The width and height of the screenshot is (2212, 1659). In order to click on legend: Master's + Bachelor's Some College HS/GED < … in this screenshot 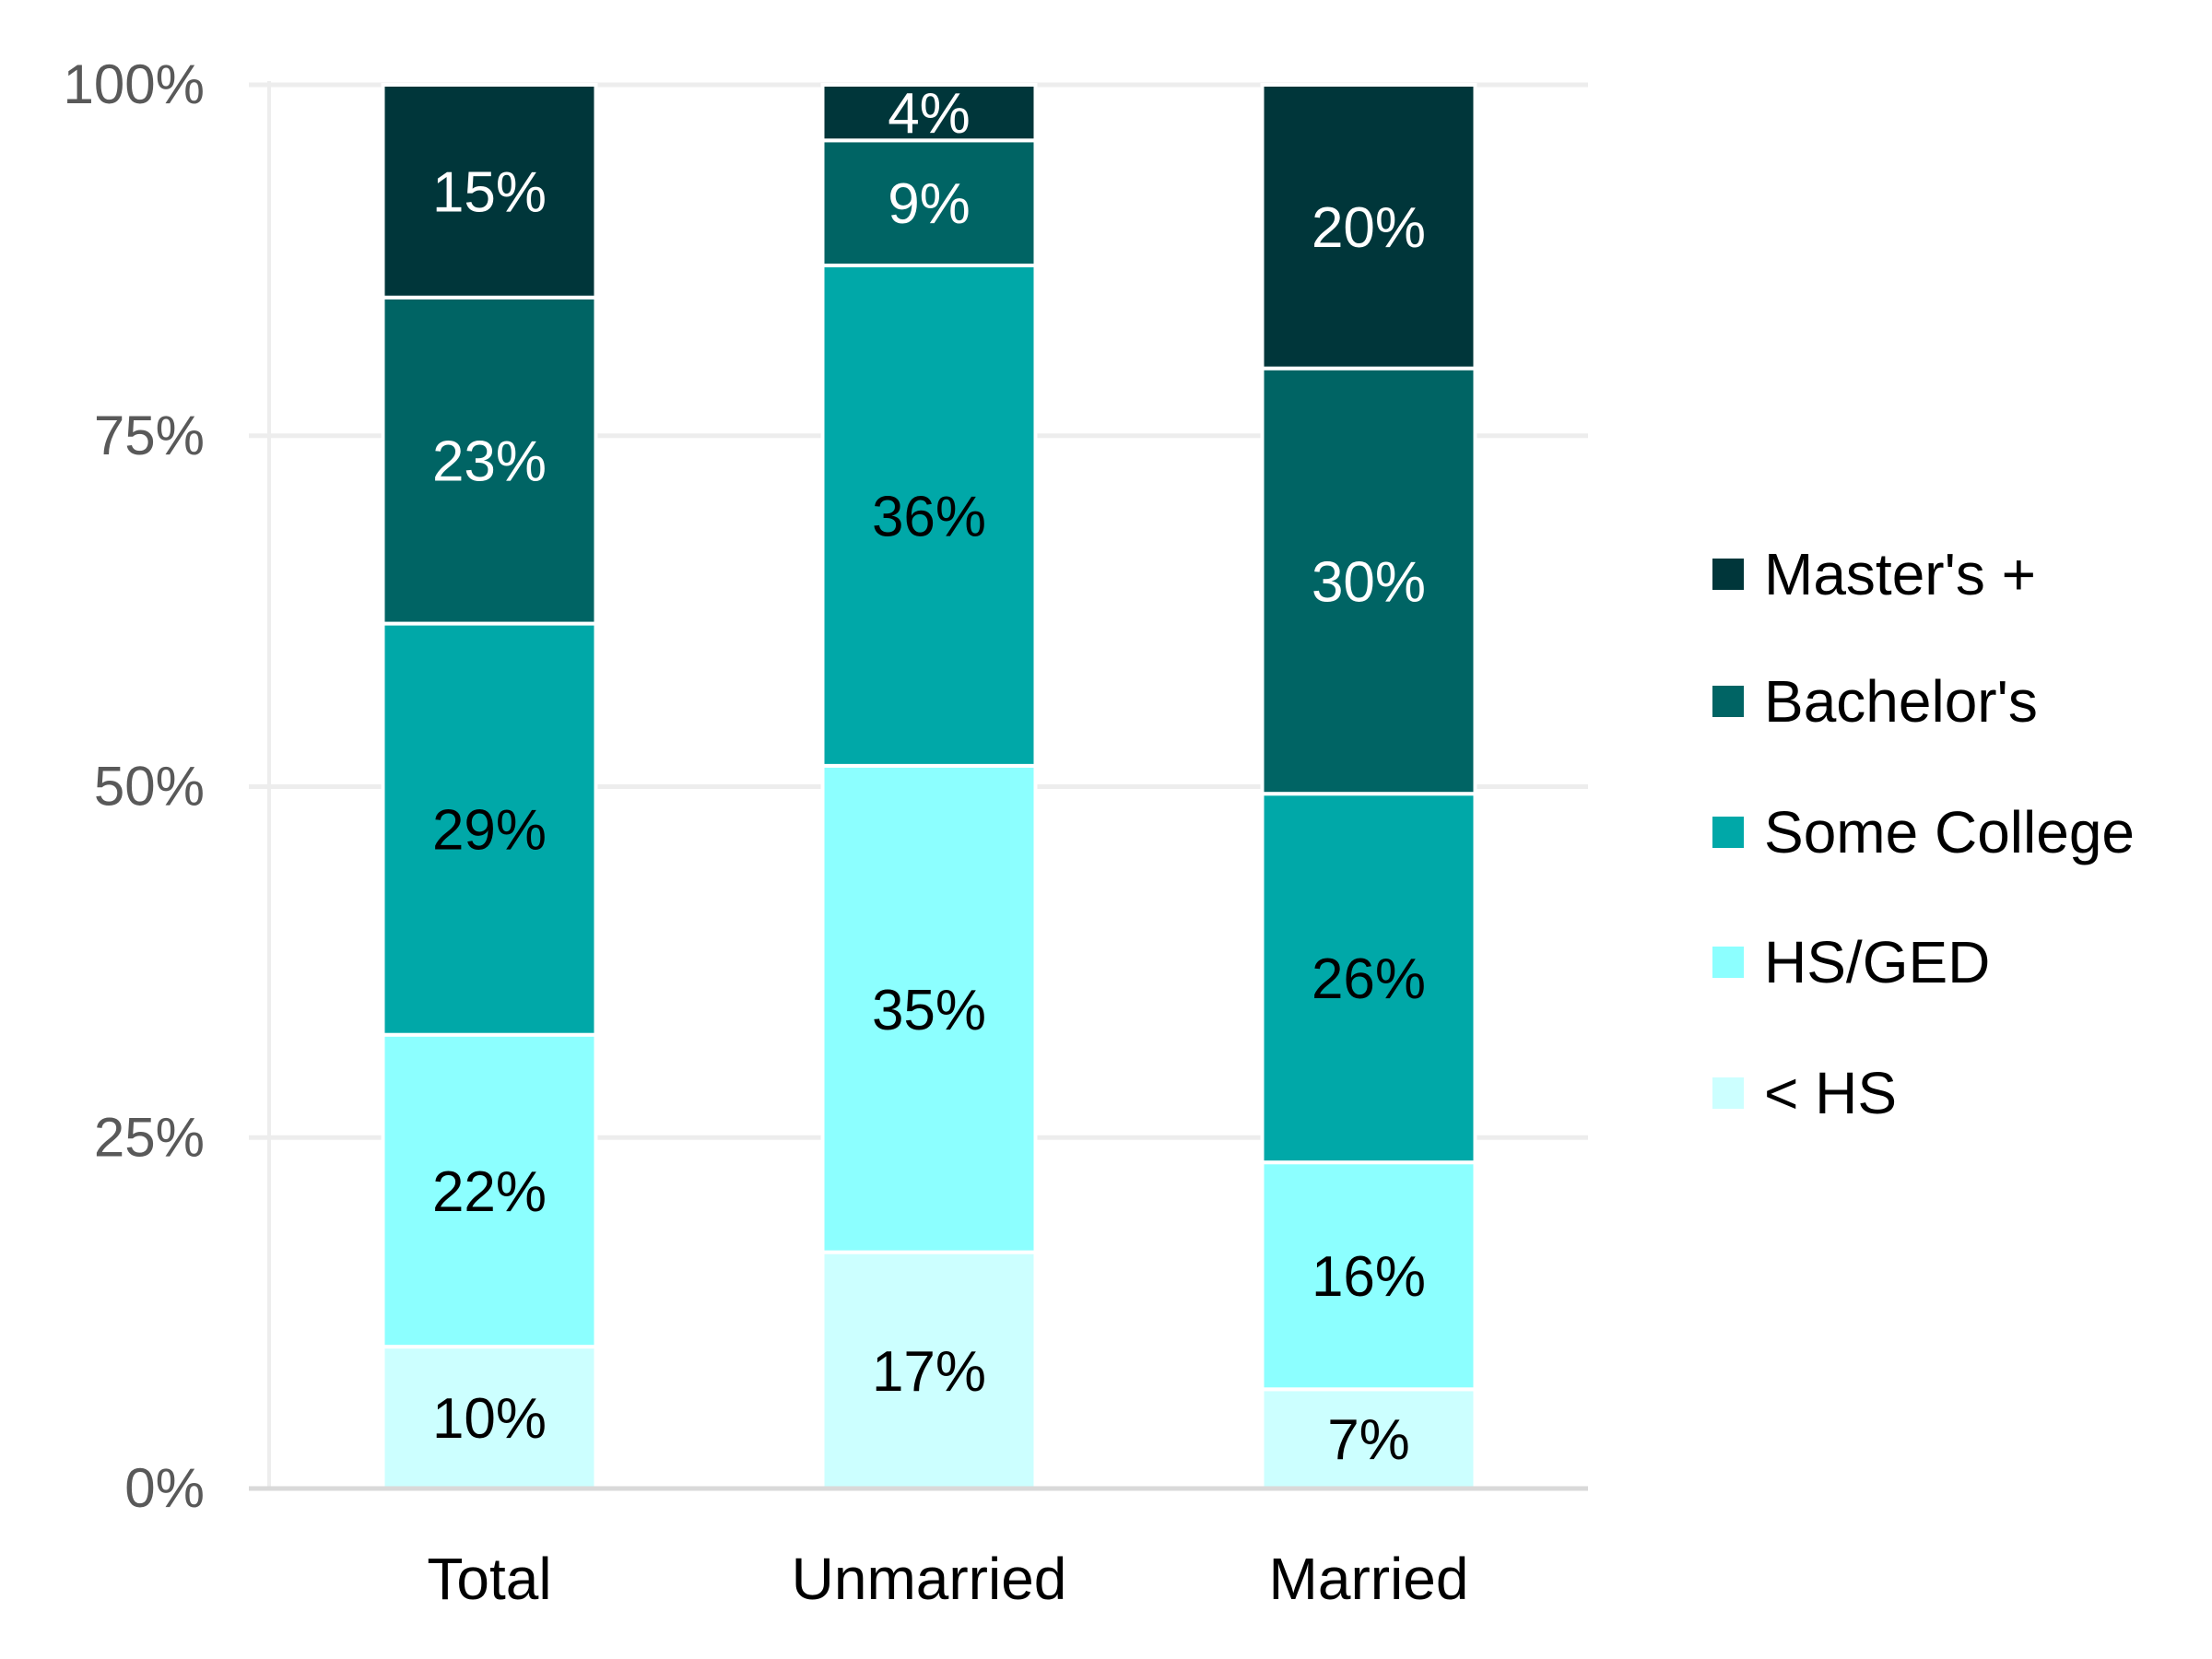, I will do `click(1923, 833)`.